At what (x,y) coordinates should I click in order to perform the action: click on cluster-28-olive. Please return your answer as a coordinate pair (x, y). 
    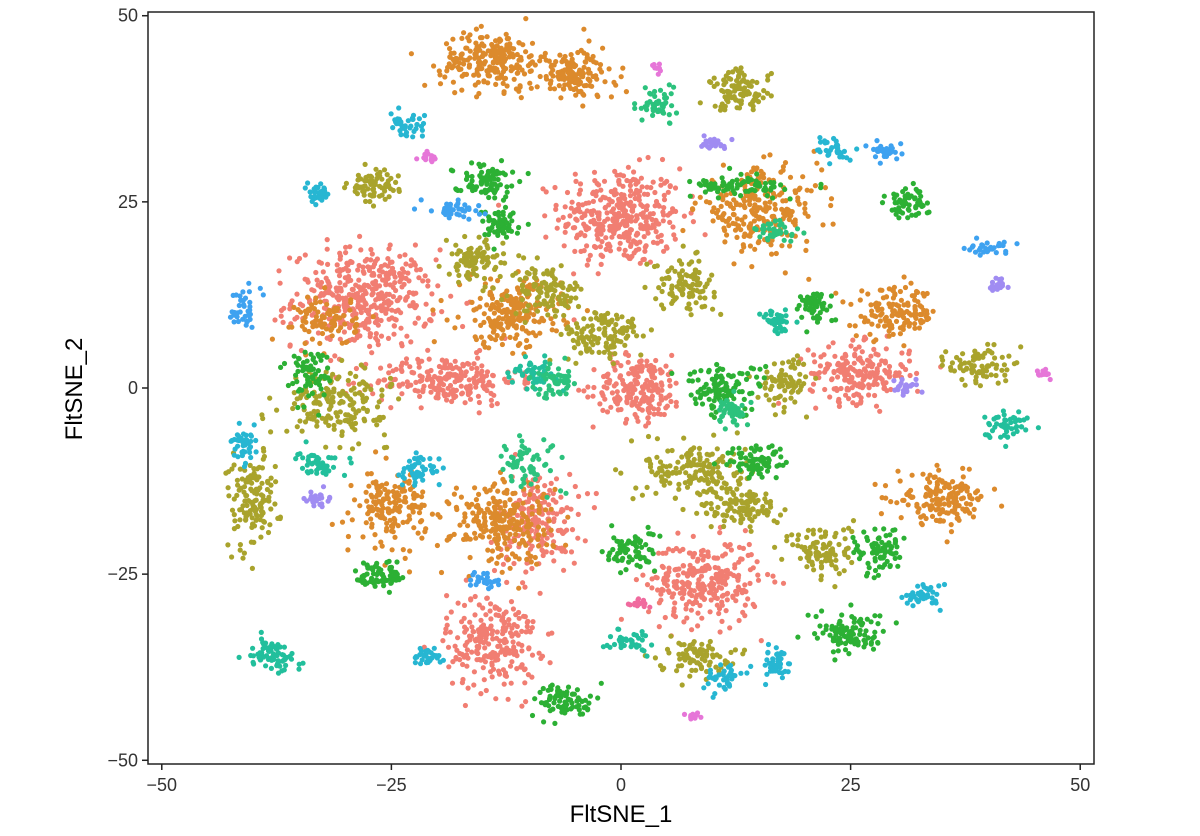
    Looking at the image, I should click on (734, 507).